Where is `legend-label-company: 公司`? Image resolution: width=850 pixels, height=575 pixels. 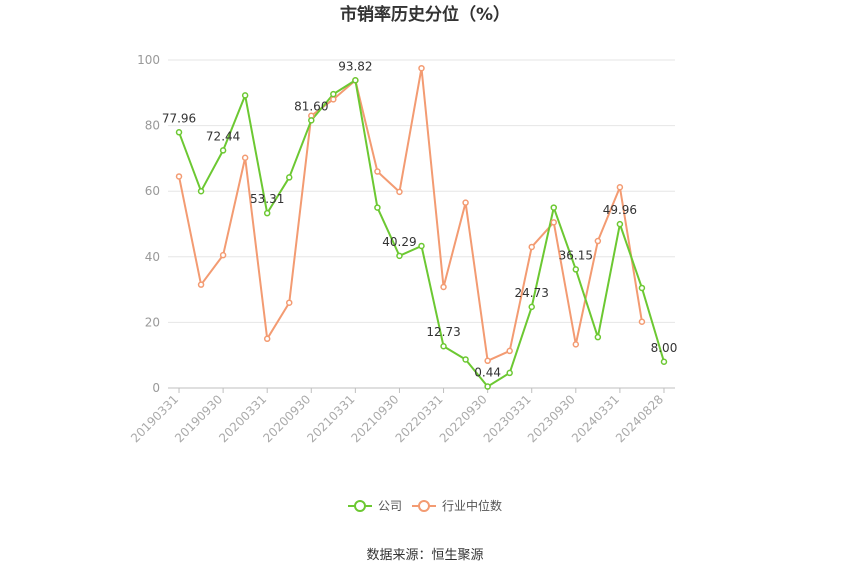 legend-label-company: 公司 is located at coordinates (390, 506).